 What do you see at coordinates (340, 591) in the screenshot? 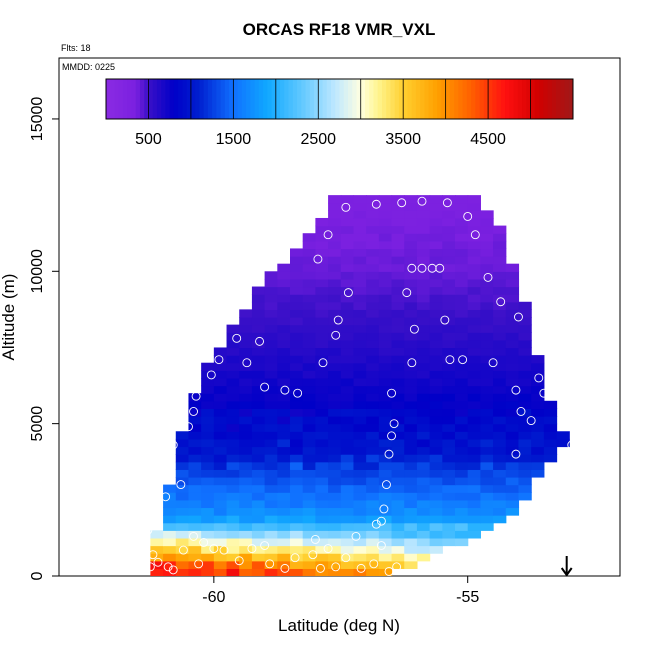
I see `x-axis: -60 -55` at bounding box center [340, 591].